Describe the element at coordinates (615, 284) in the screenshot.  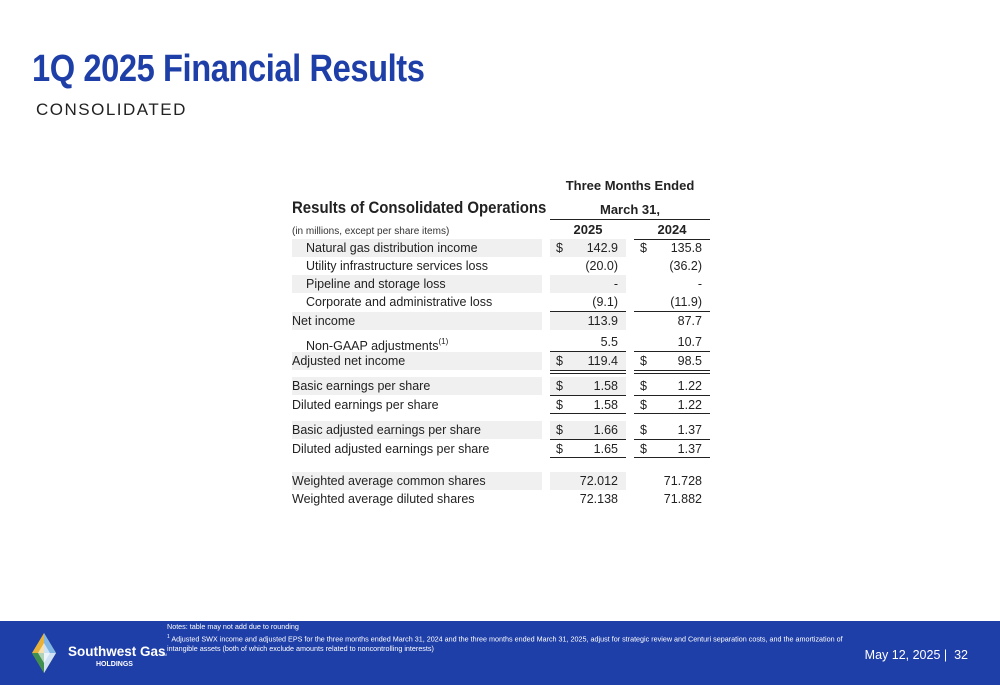
I see `value-2025: -` at that location.